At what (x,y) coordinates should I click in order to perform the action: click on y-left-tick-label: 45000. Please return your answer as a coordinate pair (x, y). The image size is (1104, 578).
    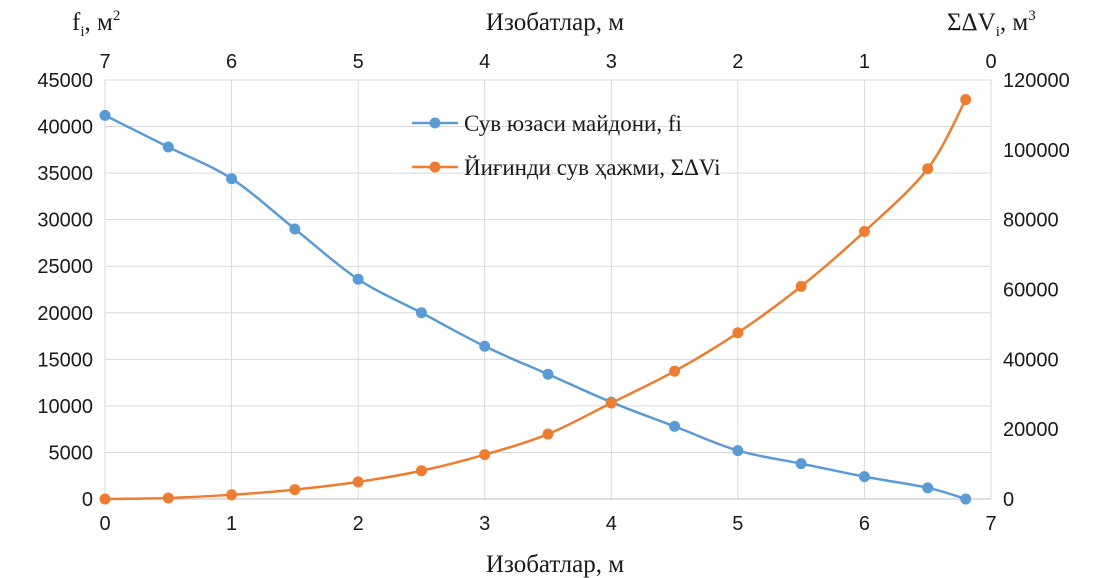
    Looking at the image, I should click on (65, 81).